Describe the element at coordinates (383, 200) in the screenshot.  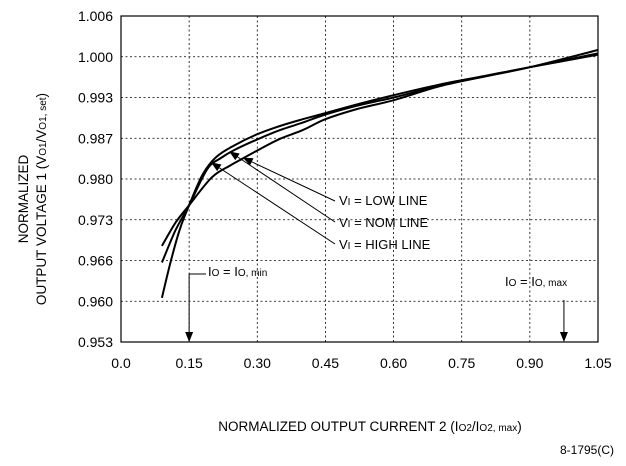
I see `legend-low-line: VI = LOW LINE` at that location.